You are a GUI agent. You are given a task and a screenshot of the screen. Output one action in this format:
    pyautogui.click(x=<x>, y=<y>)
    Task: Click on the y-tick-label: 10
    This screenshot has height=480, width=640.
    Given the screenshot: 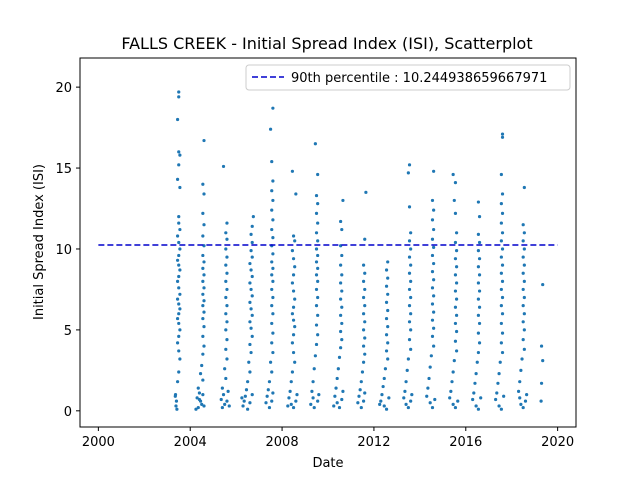 What is the action you would take?
    pyautogui.click(x=63, y=250)
    